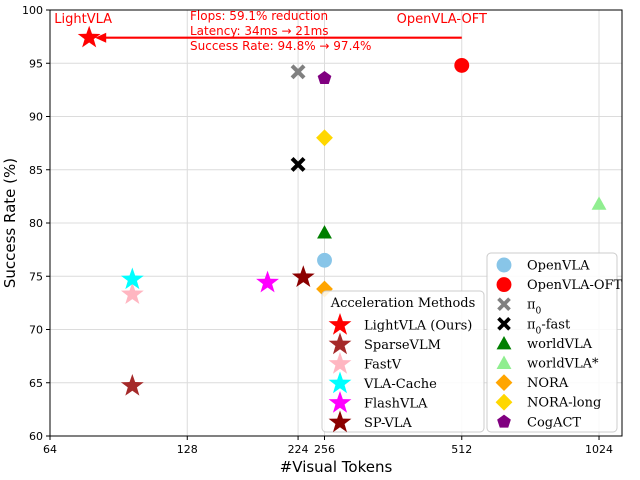 The height and width of the screenshot is (480, 640). Describe the element at coordinates (50, 449) in the screenshot. I see `x-tick-label: 64` at that location.